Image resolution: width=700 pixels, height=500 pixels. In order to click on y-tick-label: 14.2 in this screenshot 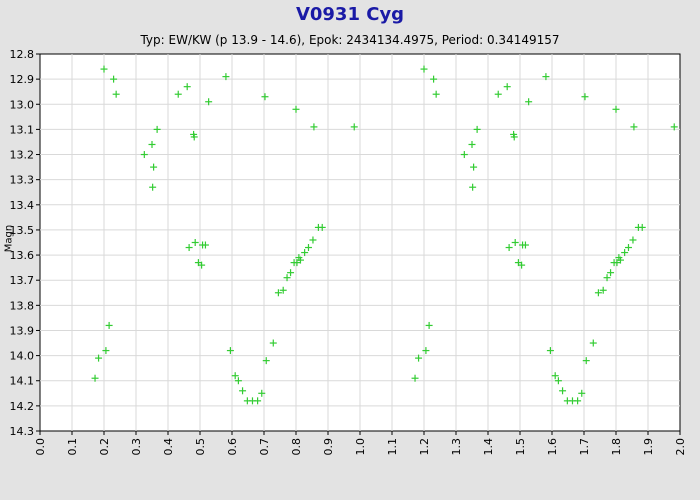, I will do `click(22, 406)`.